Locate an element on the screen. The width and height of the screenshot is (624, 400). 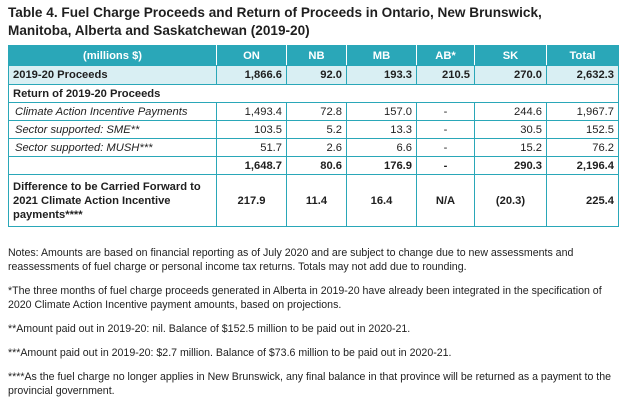
cell-ab: N/A is located at coordinates (445, 200).